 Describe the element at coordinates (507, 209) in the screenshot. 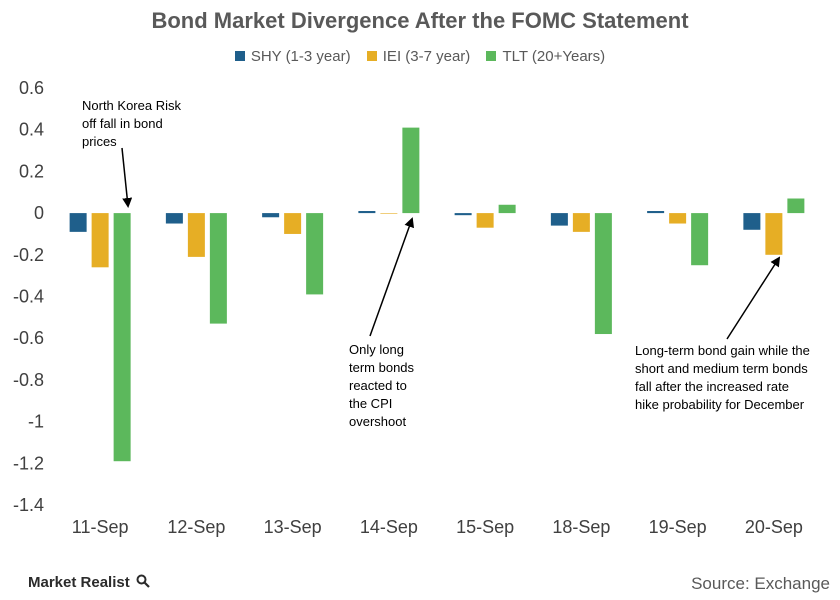

I see `bar-tlt-15-sep` at that location.